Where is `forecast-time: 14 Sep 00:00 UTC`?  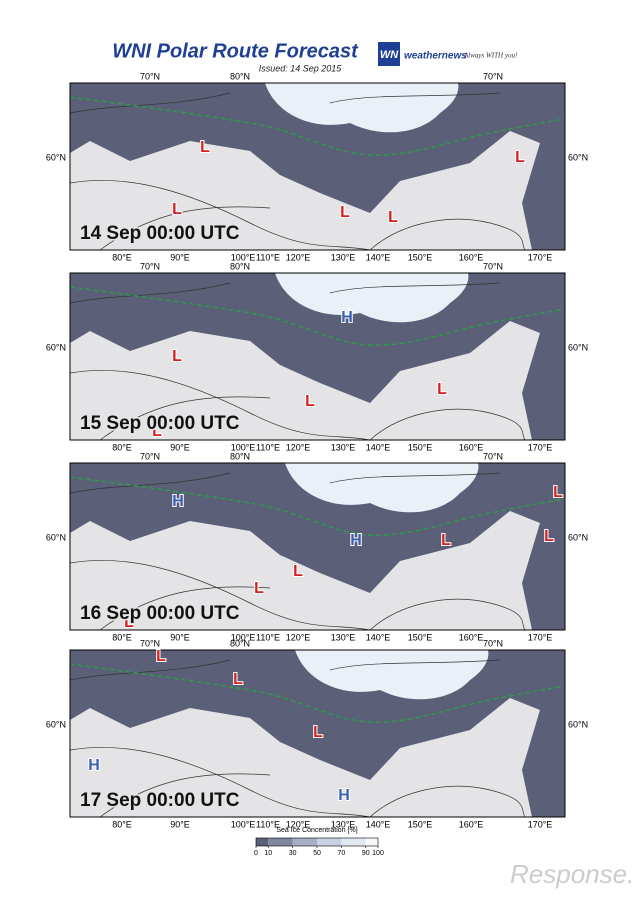
forecast-time: 14 Sep 00:00 UTC is located at coordinates (160, 233).